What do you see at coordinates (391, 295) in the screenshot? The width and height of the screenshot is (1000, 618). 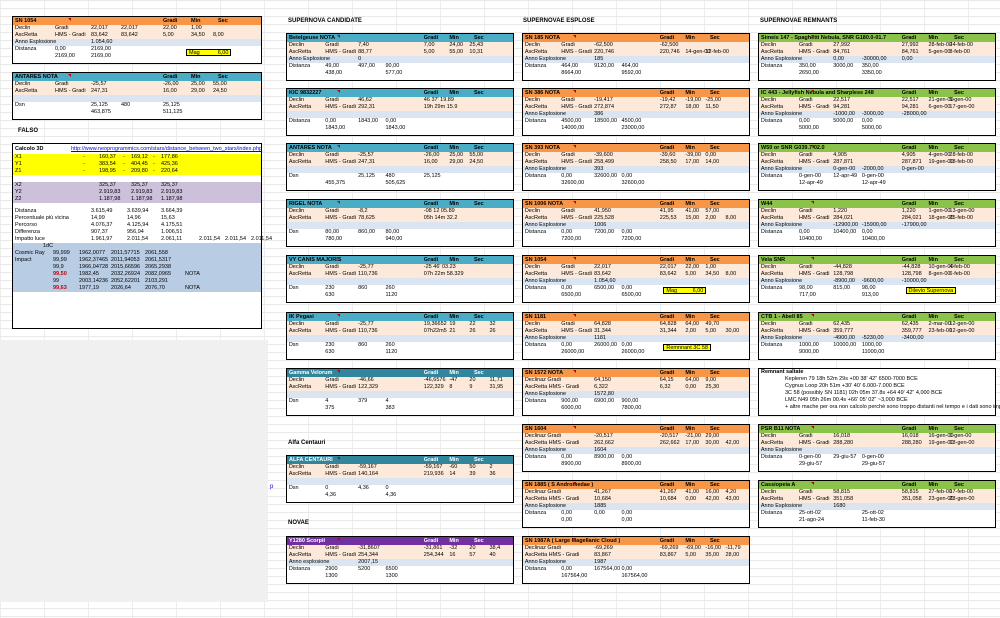 I see `cell-value: 1120` at bounding box center [391, 295].